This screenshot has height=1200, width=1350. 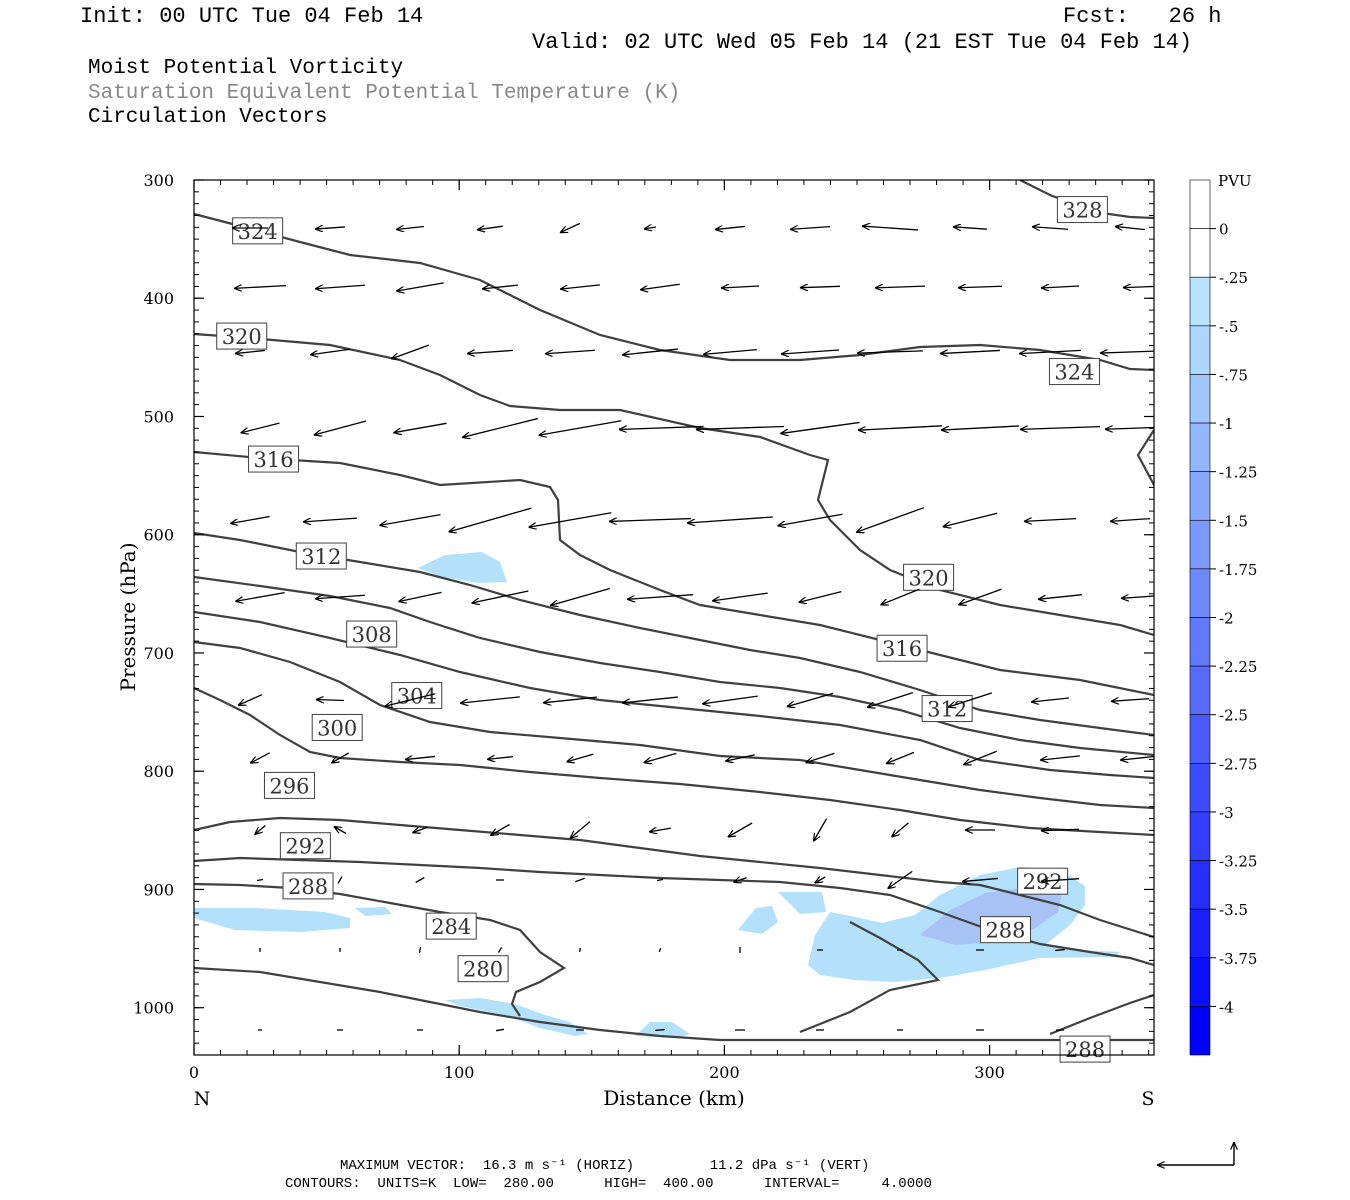 I want to click on y-tick-label: 400, so click(x=158, y=298).